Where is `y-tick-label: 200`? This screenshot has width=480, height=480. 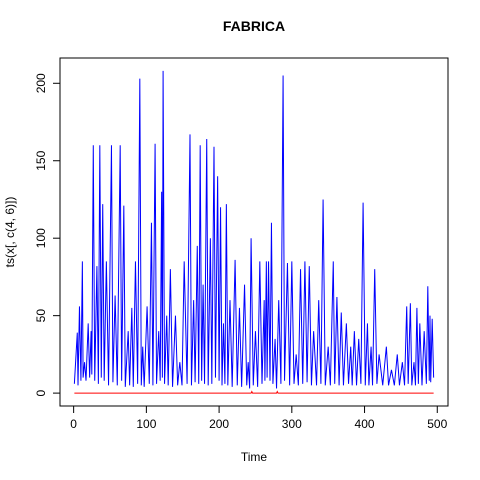
y-tick-label: 200 is located at coordinates (41, 83).